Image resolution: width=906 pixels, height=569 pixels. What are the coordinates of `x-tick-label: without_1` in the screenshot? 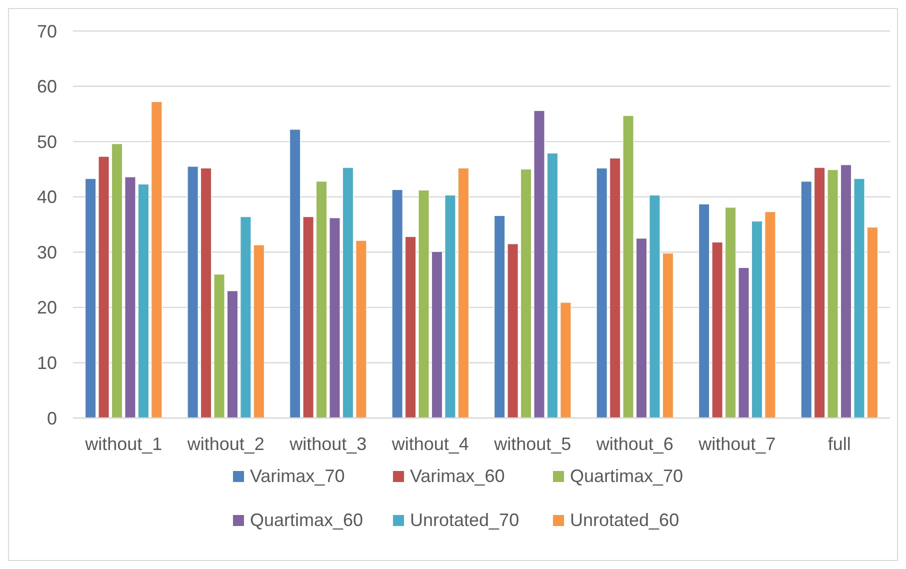 It's located at (123, 444).